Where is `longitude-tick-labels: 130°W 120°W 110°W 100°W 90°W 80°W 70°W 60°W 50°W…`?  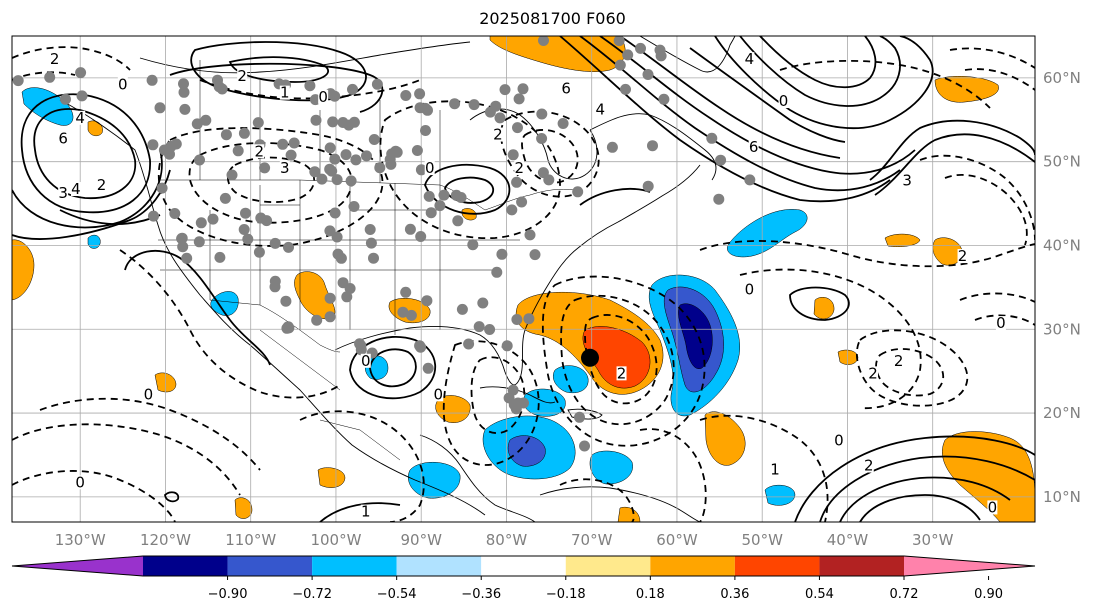 longitude-tick-labels: 130°W 120°W 110°W 100°W 90°W 80°W 70°W 60°W 50°W… is located at coordinates (504, 540).